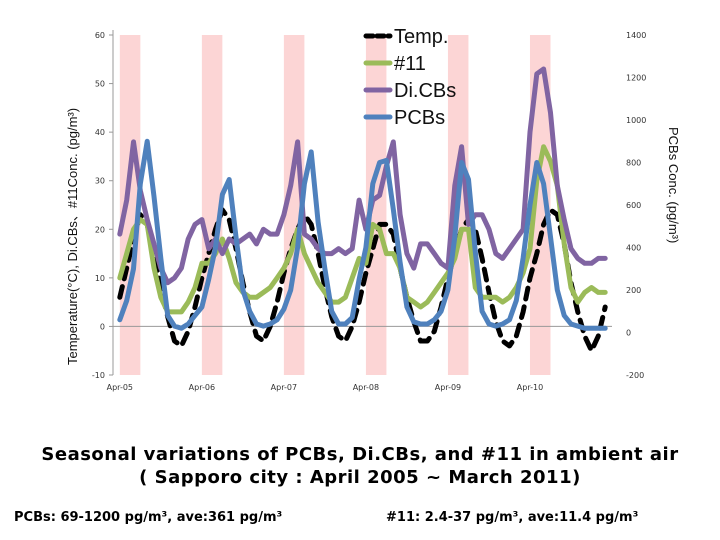 Image resolution: width=720 pixels, height=540 pixels. Describe the element at coordinates (636, 78) in the screenshot. I see `y-right-tick-label-7: 1200` at that location.